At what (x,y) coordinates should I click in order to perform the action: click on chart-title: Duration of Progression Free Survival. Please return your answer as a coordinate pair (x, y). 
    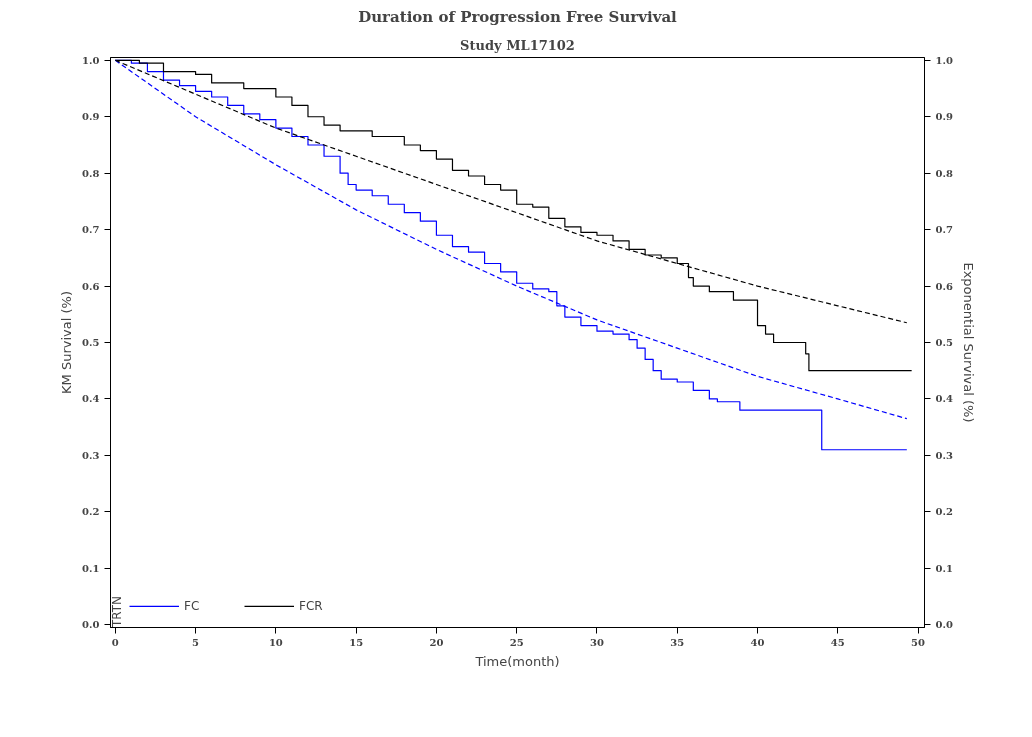
    Looking at the image, I should click on (518, 16).